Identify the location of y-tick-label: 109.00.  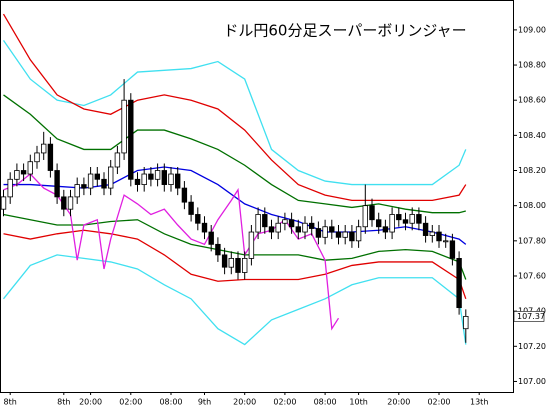
(532, 29).